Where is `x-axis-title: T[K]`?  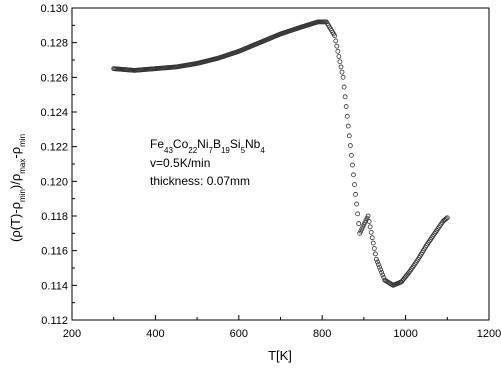
x-axis-title: T[K] is located at coordinates (280, 355).